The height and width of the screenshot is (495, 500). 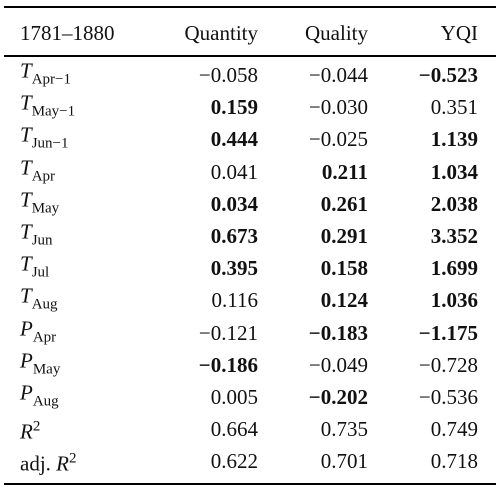 What do you see at coordinates (53, 111) in the screenshot?
I see `label-subscript: May−1` at bounding box center [53, 111].